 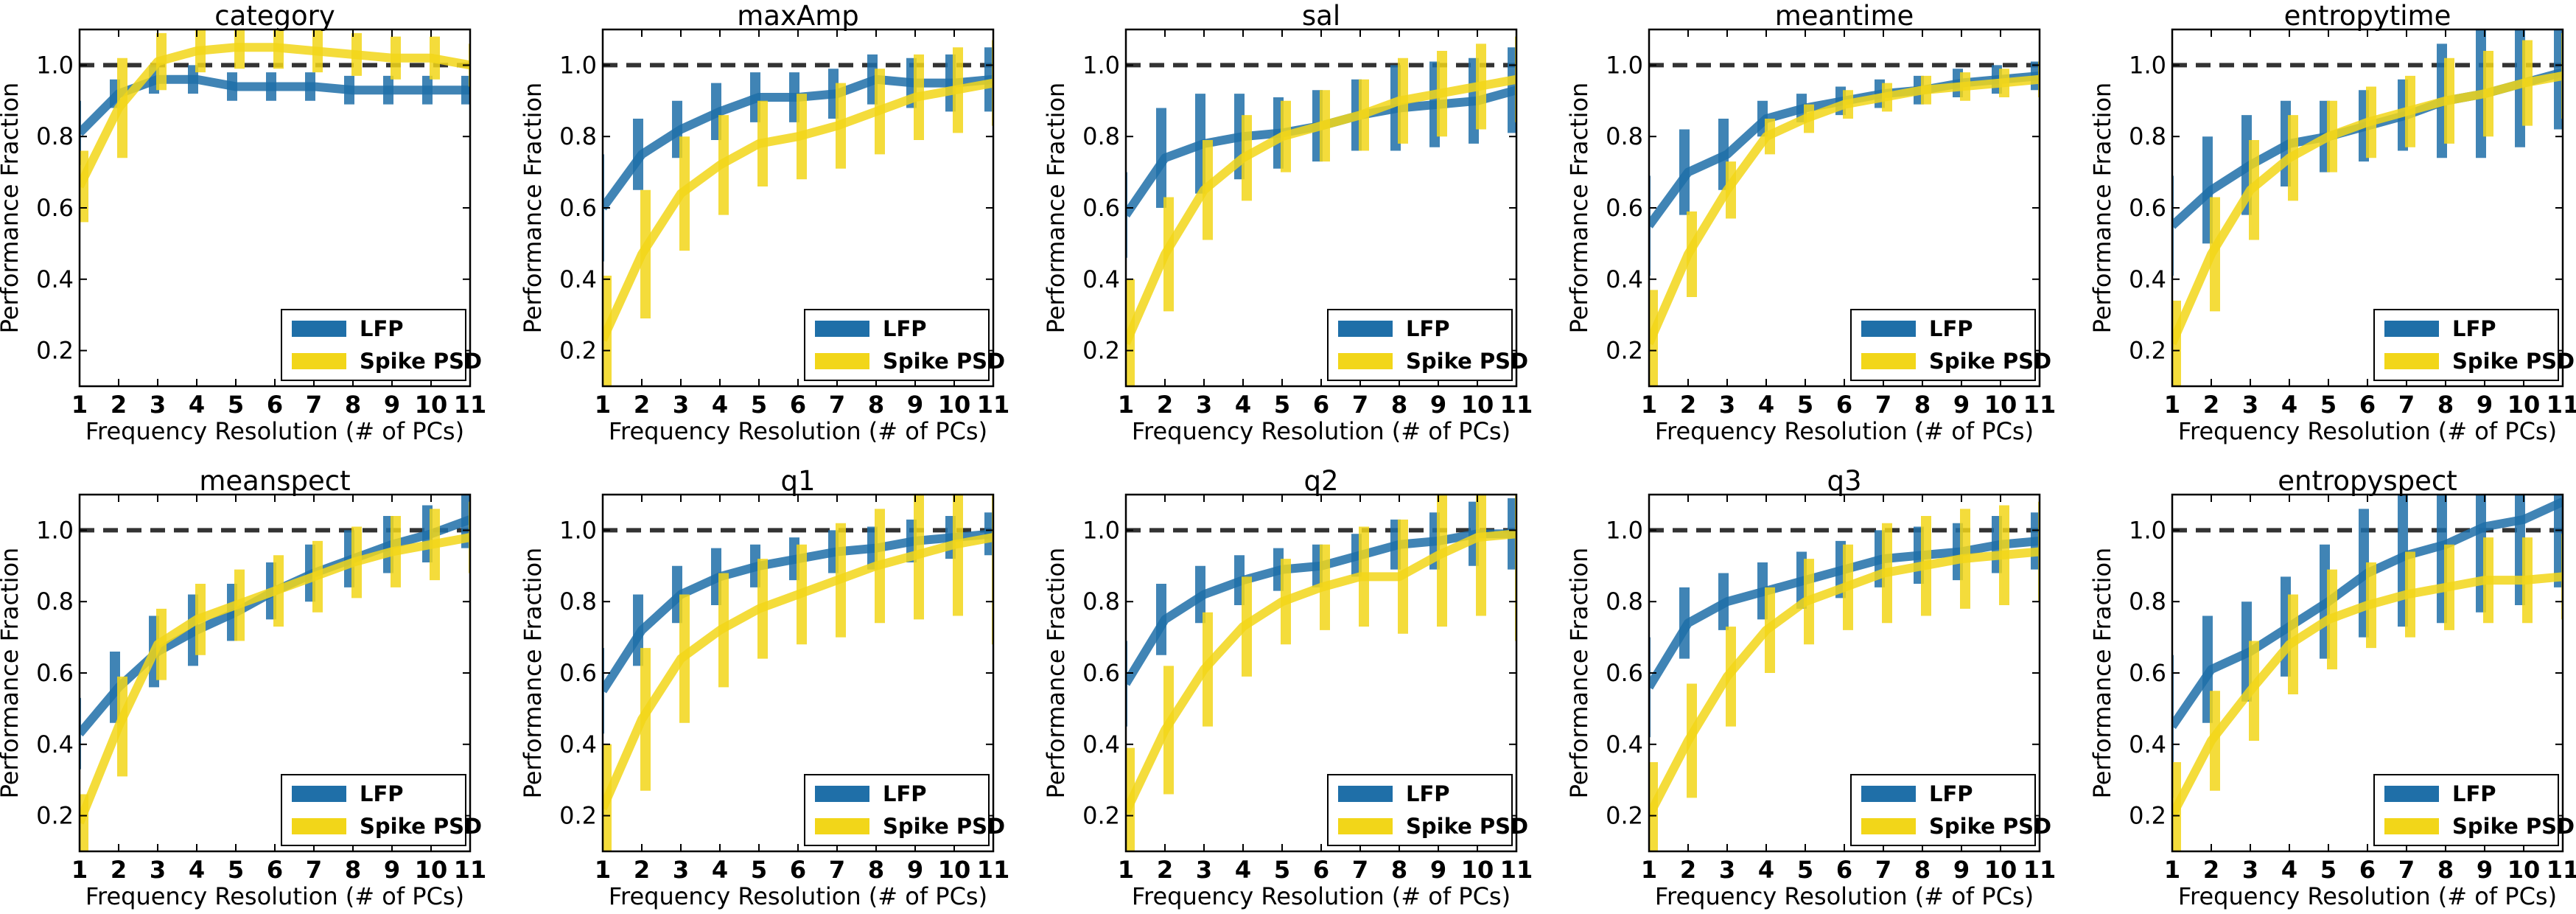 I want to click on y-tick-label: 0.8, so click(x=2147, y=136).